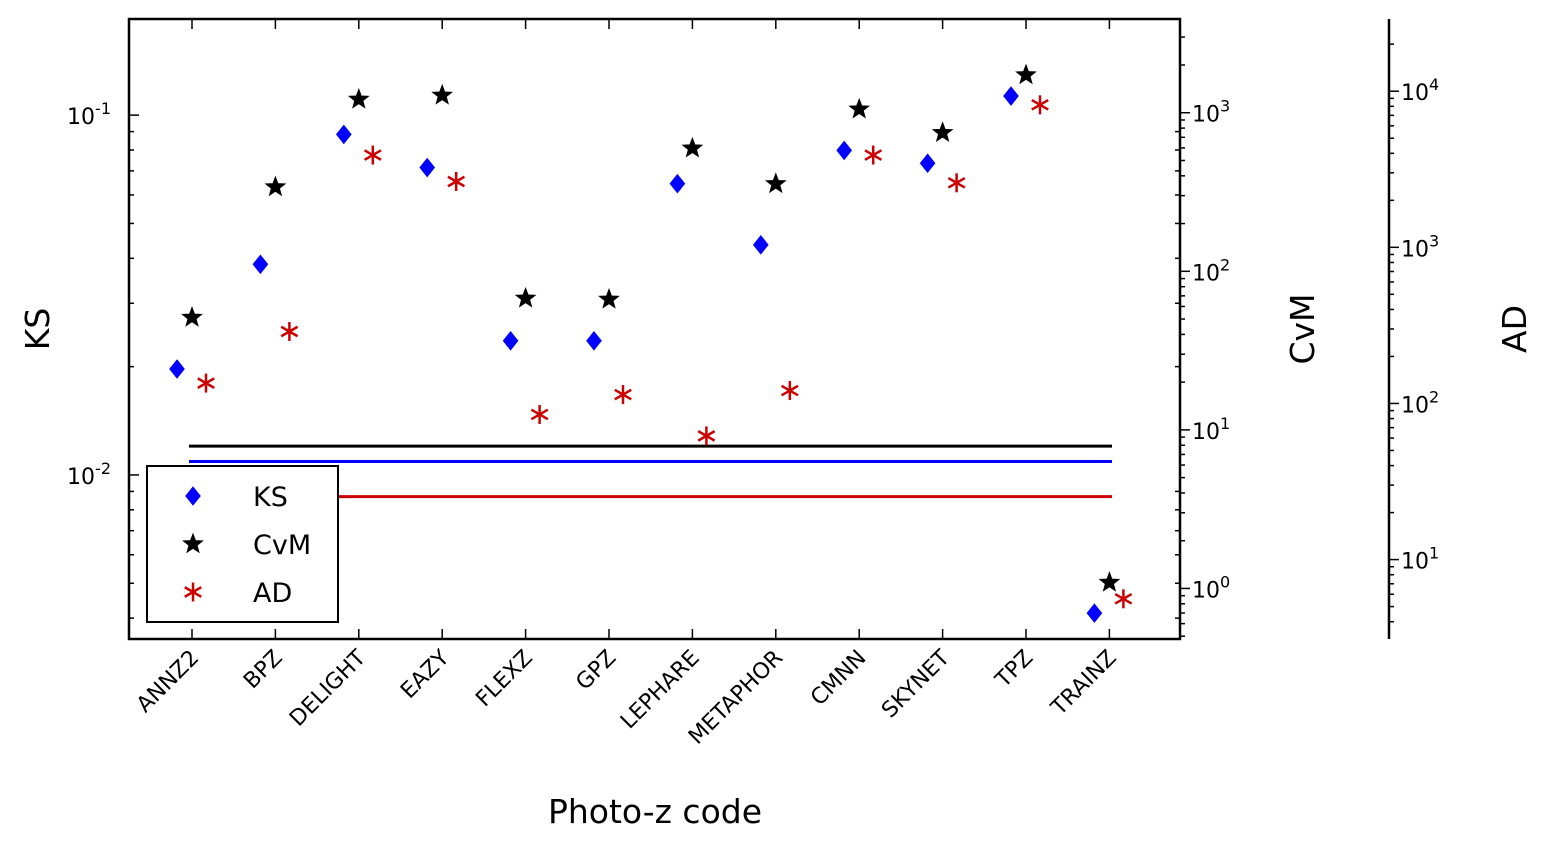 The height and width of the screenshot is (852, 1553). Describe the element at coordinates (193, 592) in the screenshot. I see `legend-marker-ad` at that location.